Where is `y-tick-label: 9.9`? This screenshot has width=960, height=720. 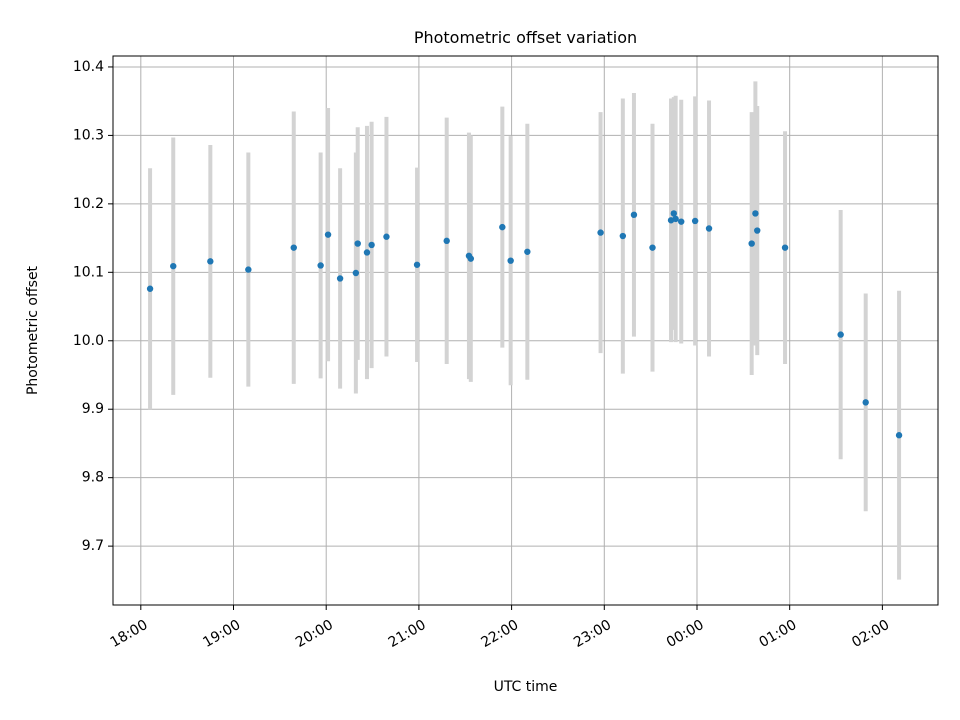
y-tick-label: 9.9 is located at coordinates (93, 409).